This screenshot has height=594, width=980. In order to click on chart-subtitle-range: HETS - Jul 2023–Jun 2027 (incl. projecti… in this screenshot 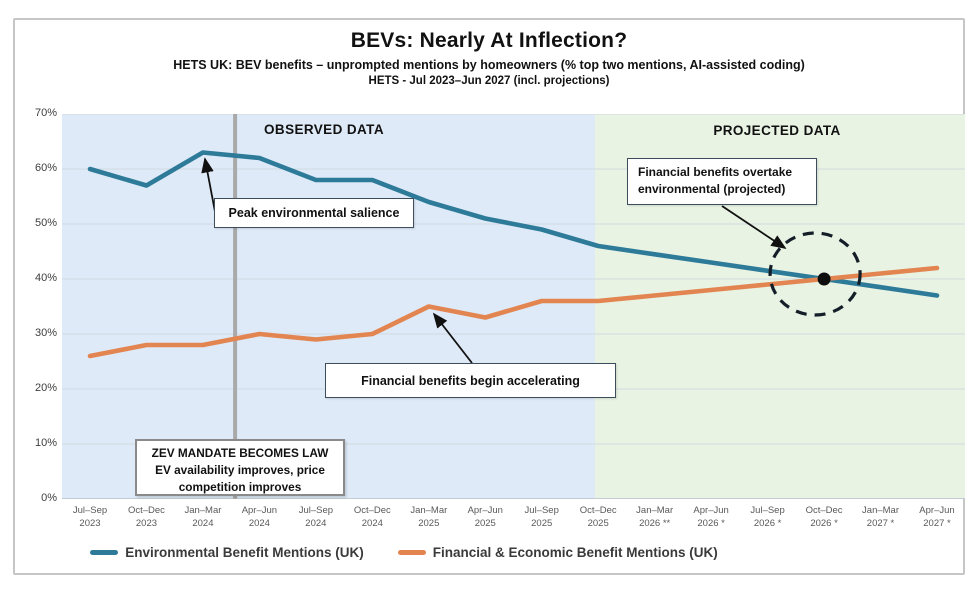, I will do `click(489, 81)`.